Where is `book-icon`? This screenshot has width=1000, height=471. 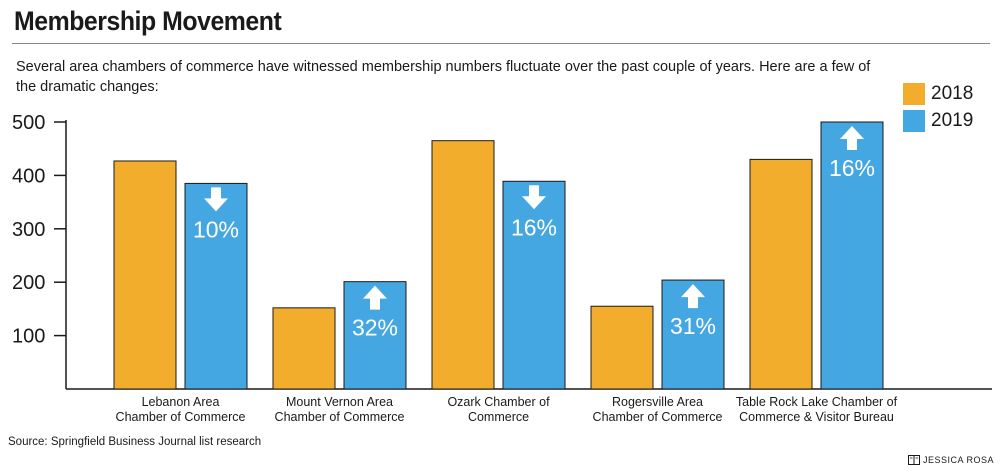 book-icon is located at coordinates (914, 460).